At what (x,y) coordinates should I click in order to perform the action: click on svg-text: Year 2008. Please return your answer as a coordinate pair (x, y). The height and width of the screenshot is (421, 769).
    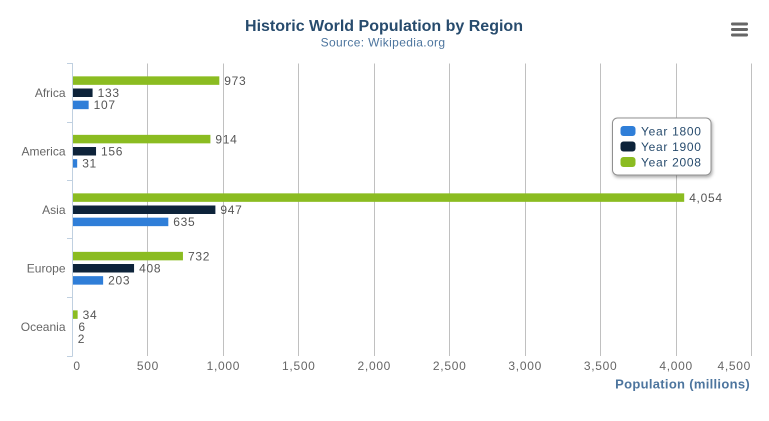
    Looking at the image, I should click on (671, 162).